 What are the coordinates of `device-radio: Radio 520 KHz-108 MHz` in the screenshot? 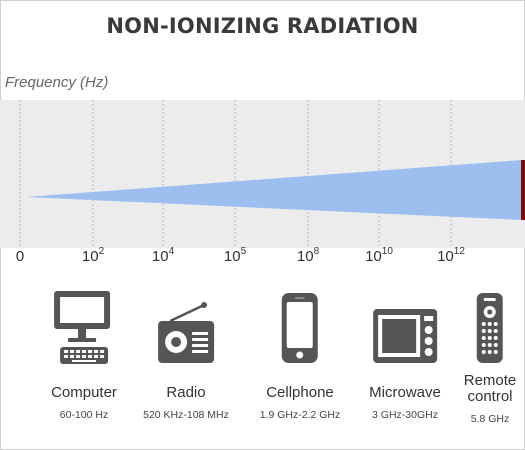 It's located at (186, 353).